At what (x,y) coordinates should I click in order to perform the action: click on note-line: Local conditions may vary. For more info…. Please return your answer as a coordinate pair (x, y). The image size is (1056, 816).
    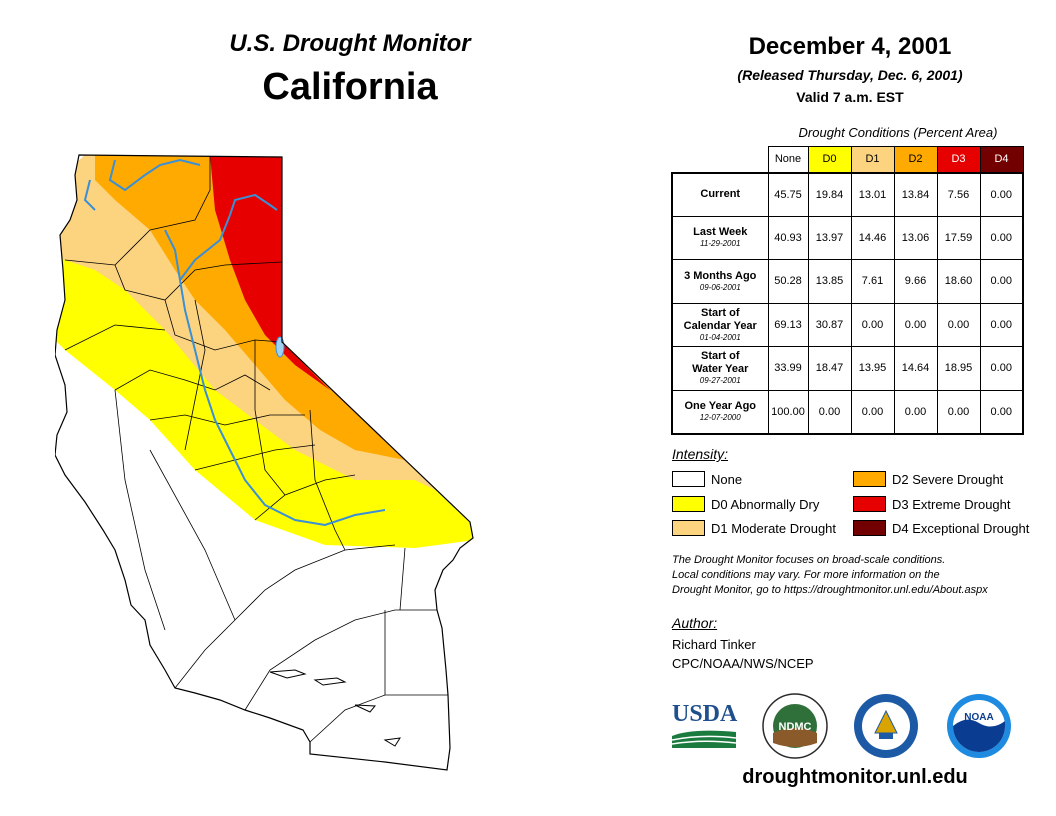
    Looking at the image, I should click on (806, 575).